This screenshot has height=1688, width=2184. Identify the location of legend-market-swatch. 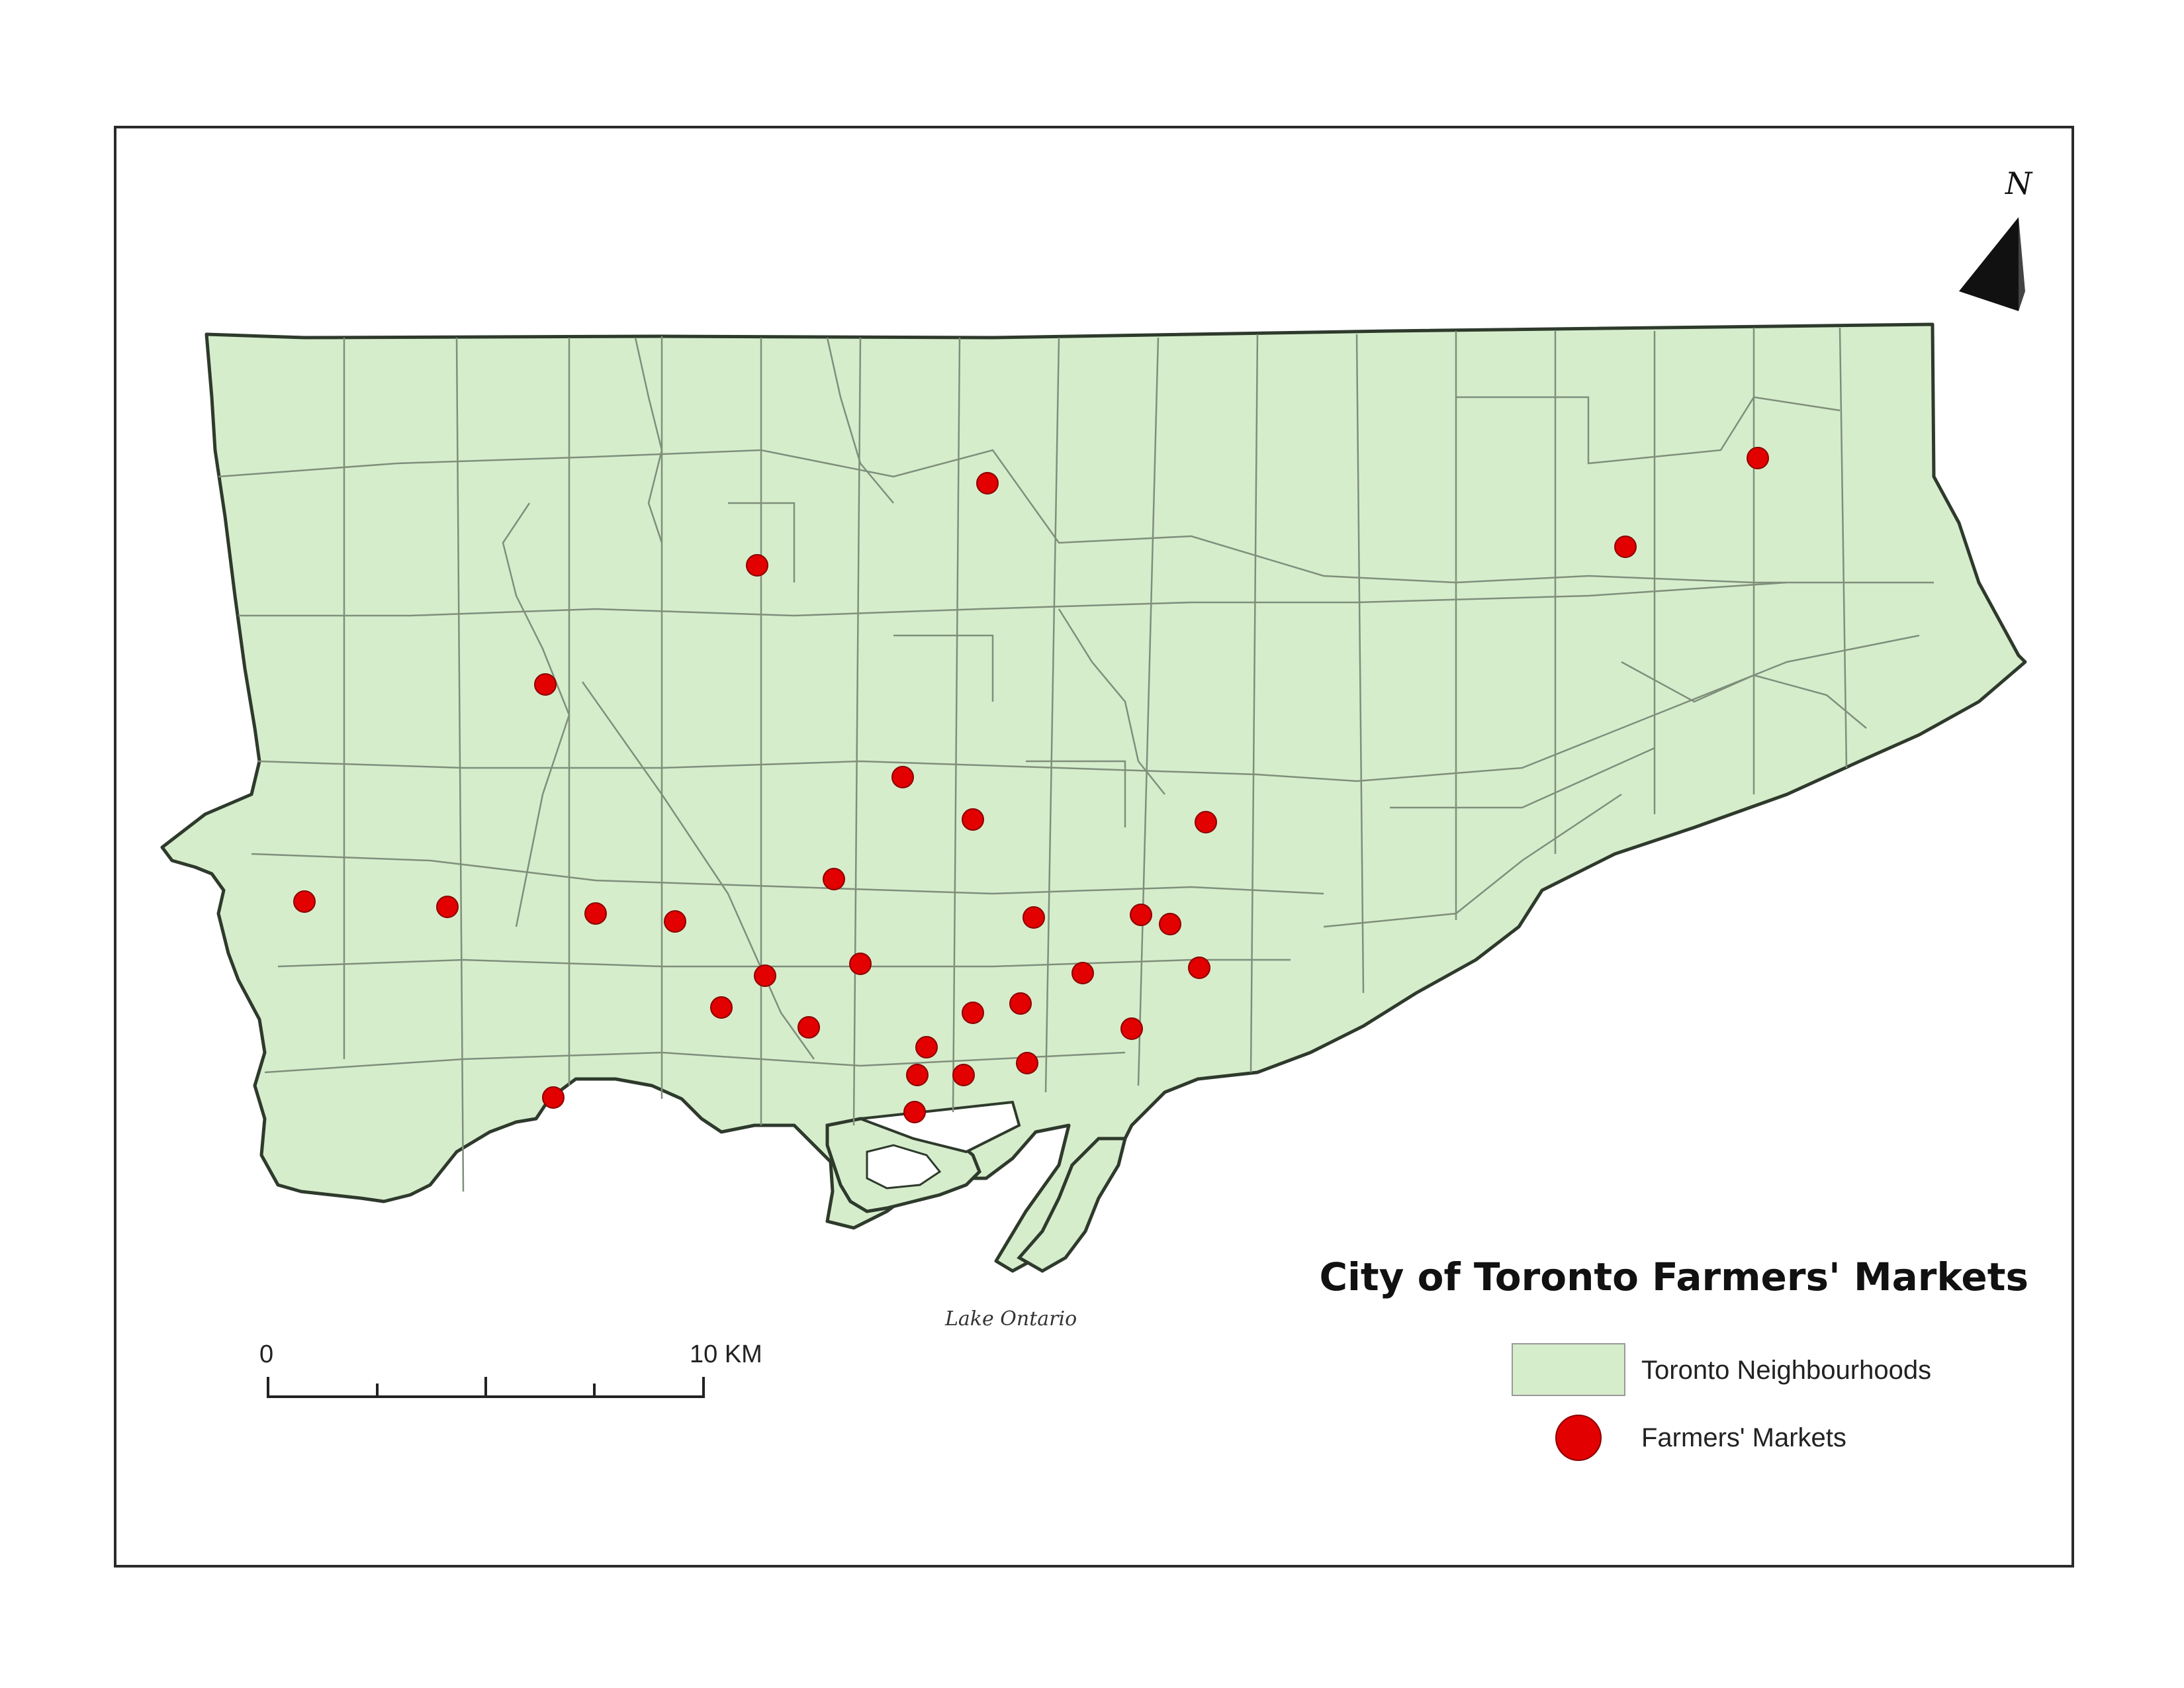
(1578, 1438).